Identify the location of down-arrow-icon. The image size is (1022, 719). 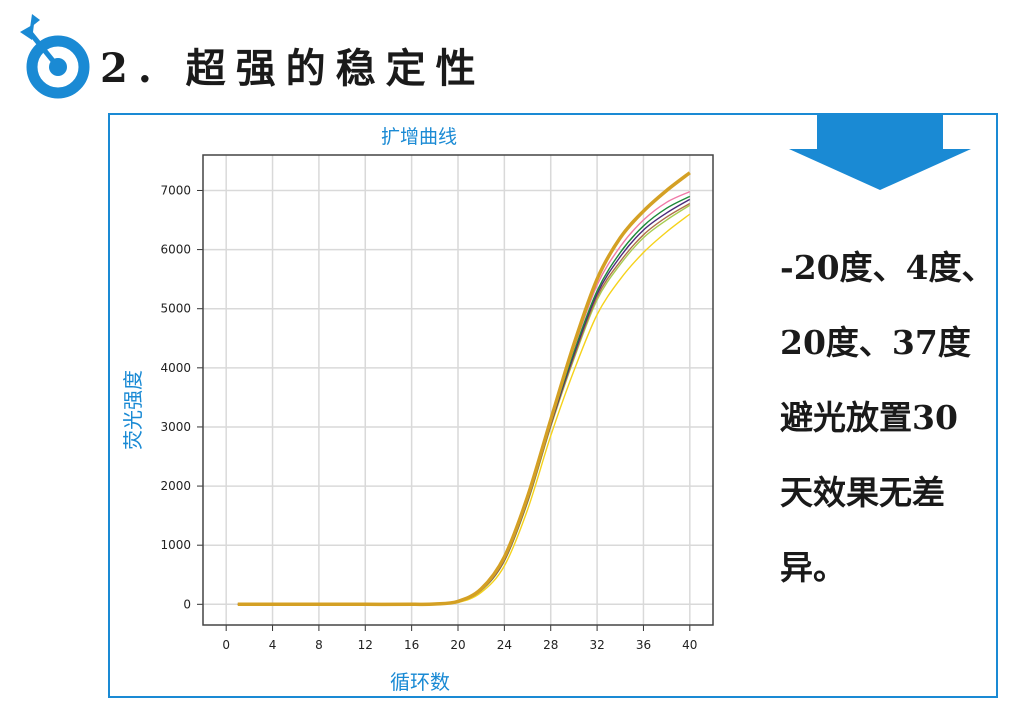
(880, 151).